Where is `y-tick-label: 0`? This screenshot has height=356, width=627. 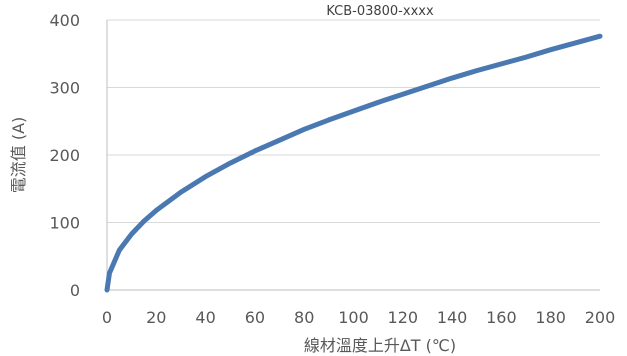 y-tick-label: 0 is located at coordinates (75, 290).